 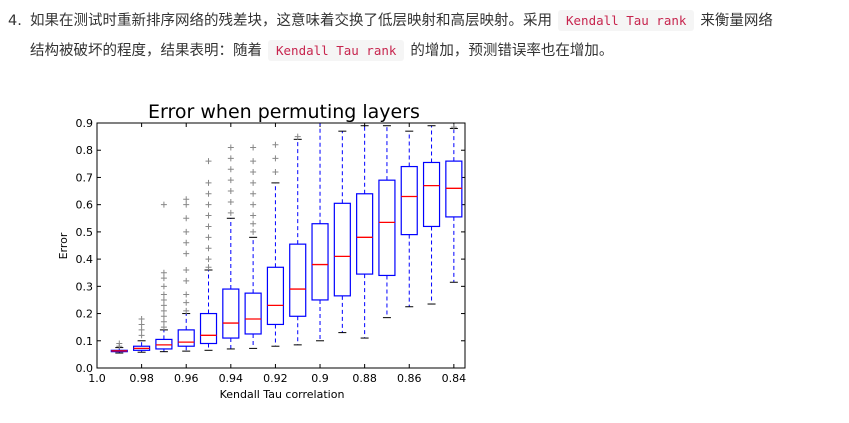 I want to click on list-number: 4., so click(x=15, y=21).